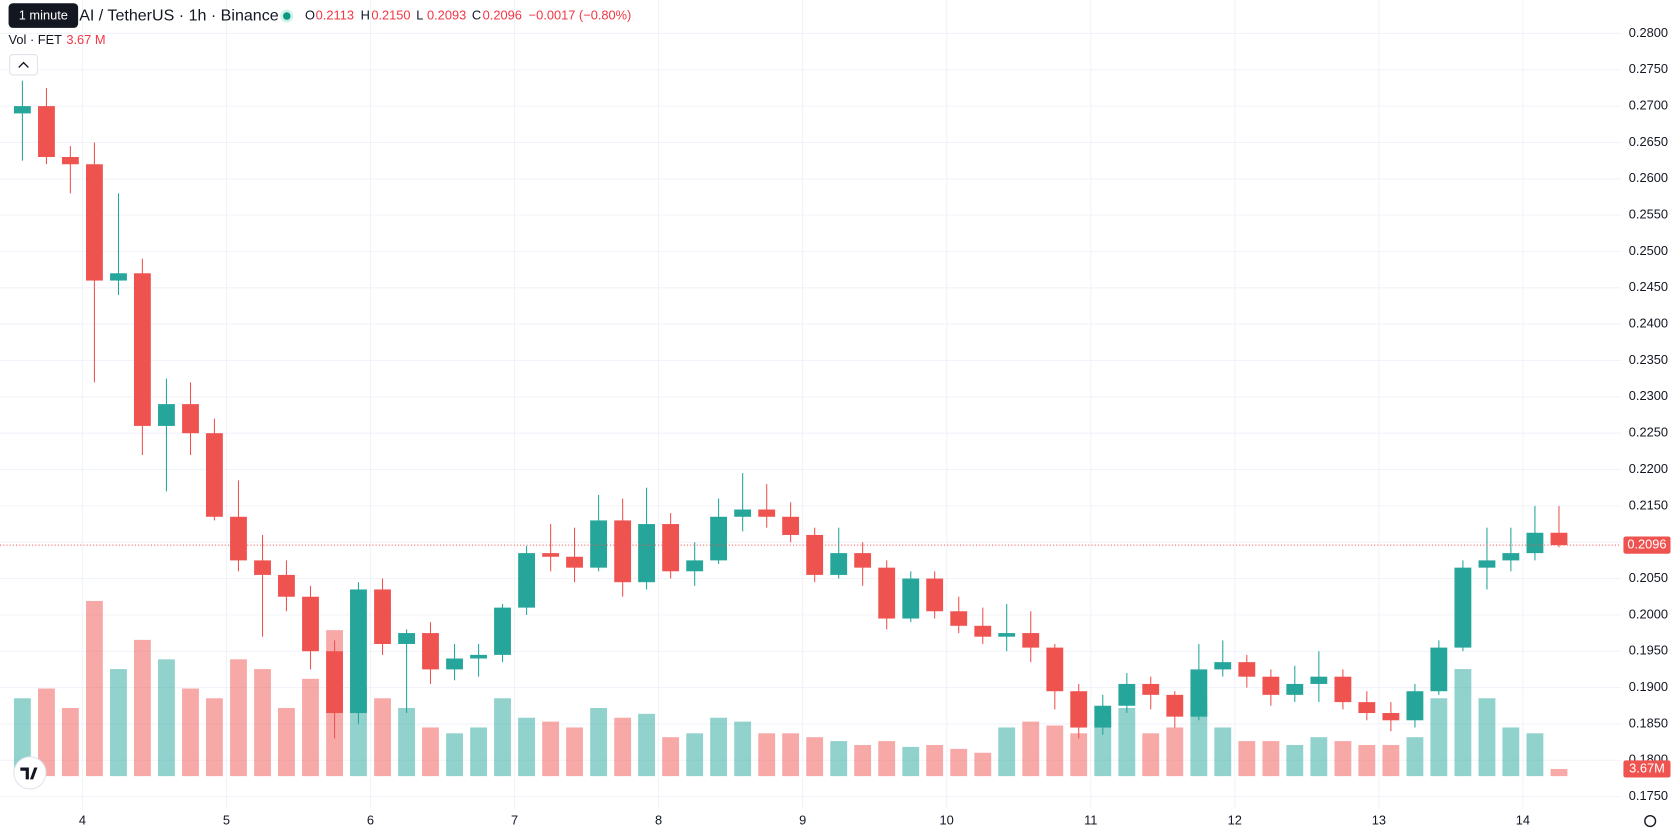 This screenshot has height=835, width=1678. I want to click on x-tick-label: 14, so click(1523, 819).